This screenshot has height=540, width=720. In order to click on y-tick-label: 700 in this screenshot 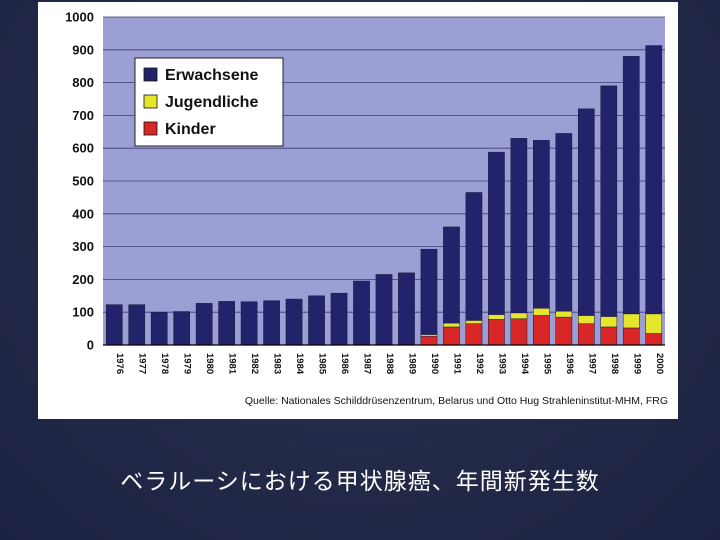, I will do `click(83, 115)`.